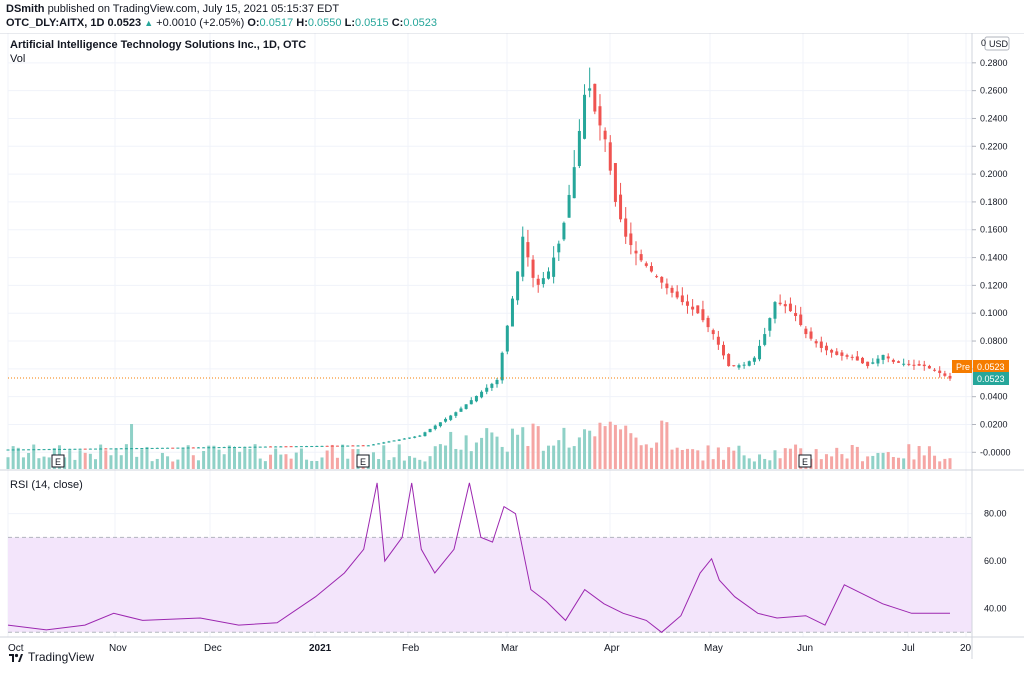 This screenshot has height=674, width=1024. Describe the element at coordinates (995, 561) in the screenshot. I see `rsi-tick-label: 60.00` at that location.